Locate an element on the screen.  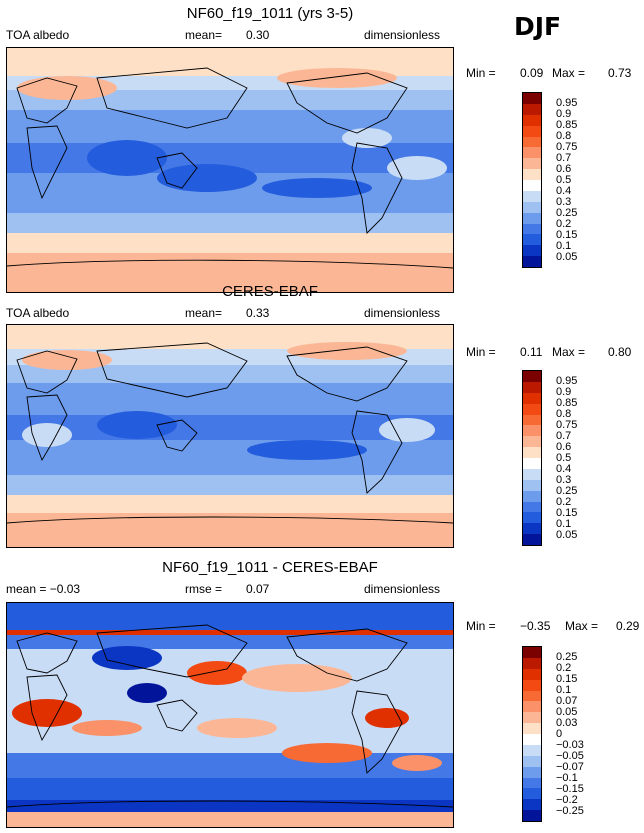
mean-value: 0.30 is located at coordinates (258, 35).